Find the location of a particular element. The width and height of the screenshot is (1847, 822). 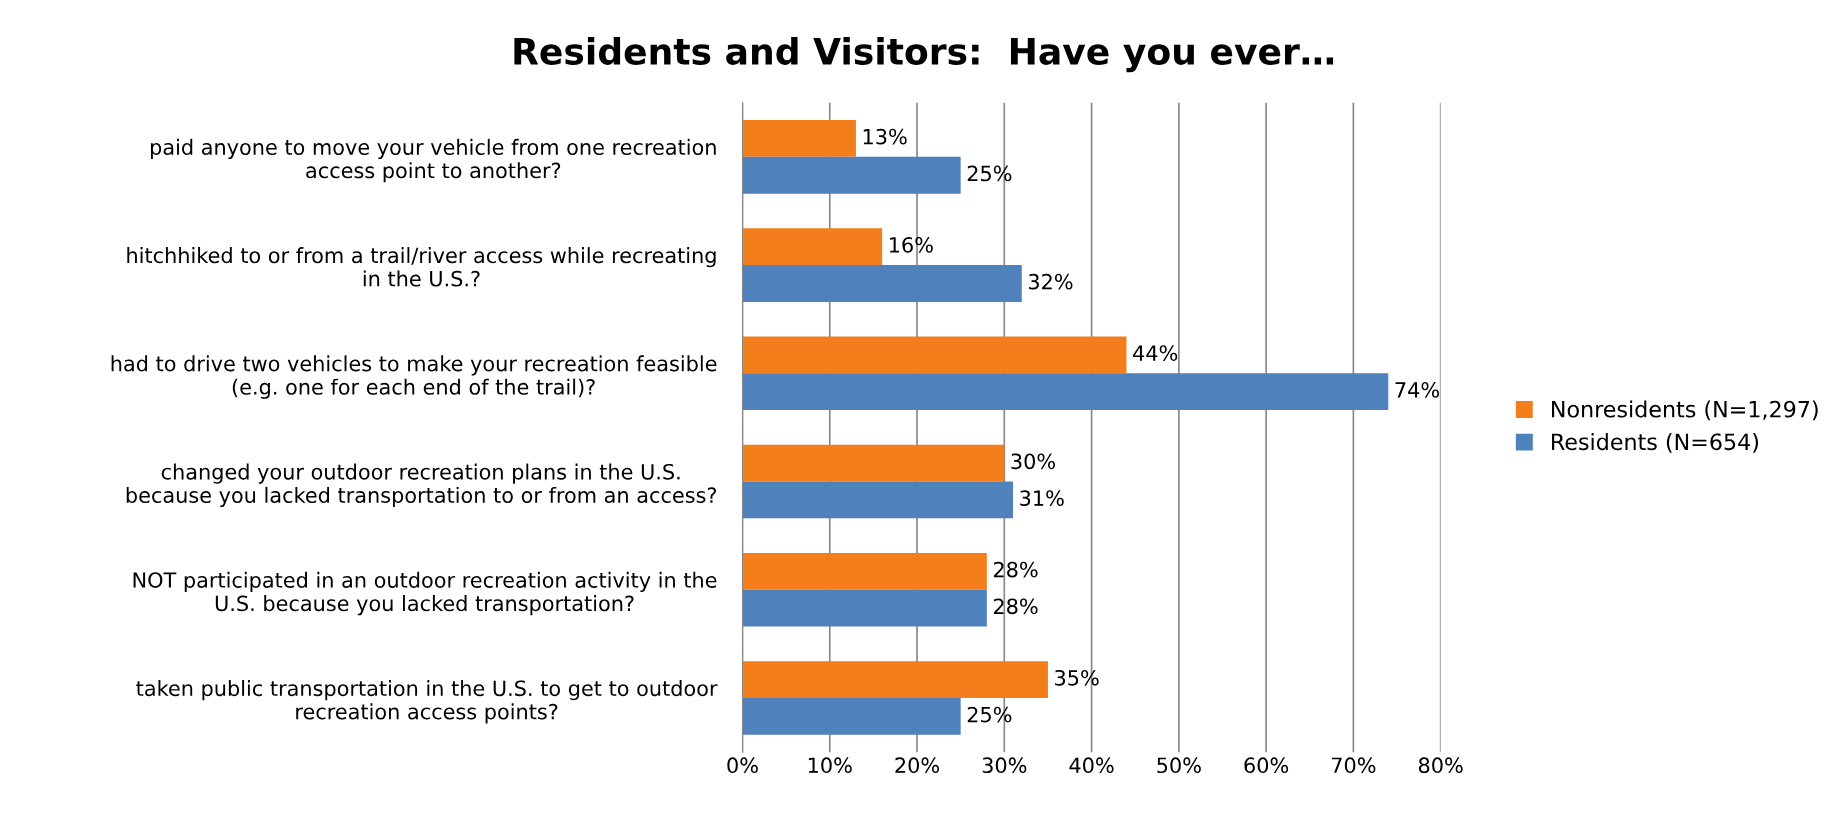

data-label: 13% is located at coordinates (885, 136).